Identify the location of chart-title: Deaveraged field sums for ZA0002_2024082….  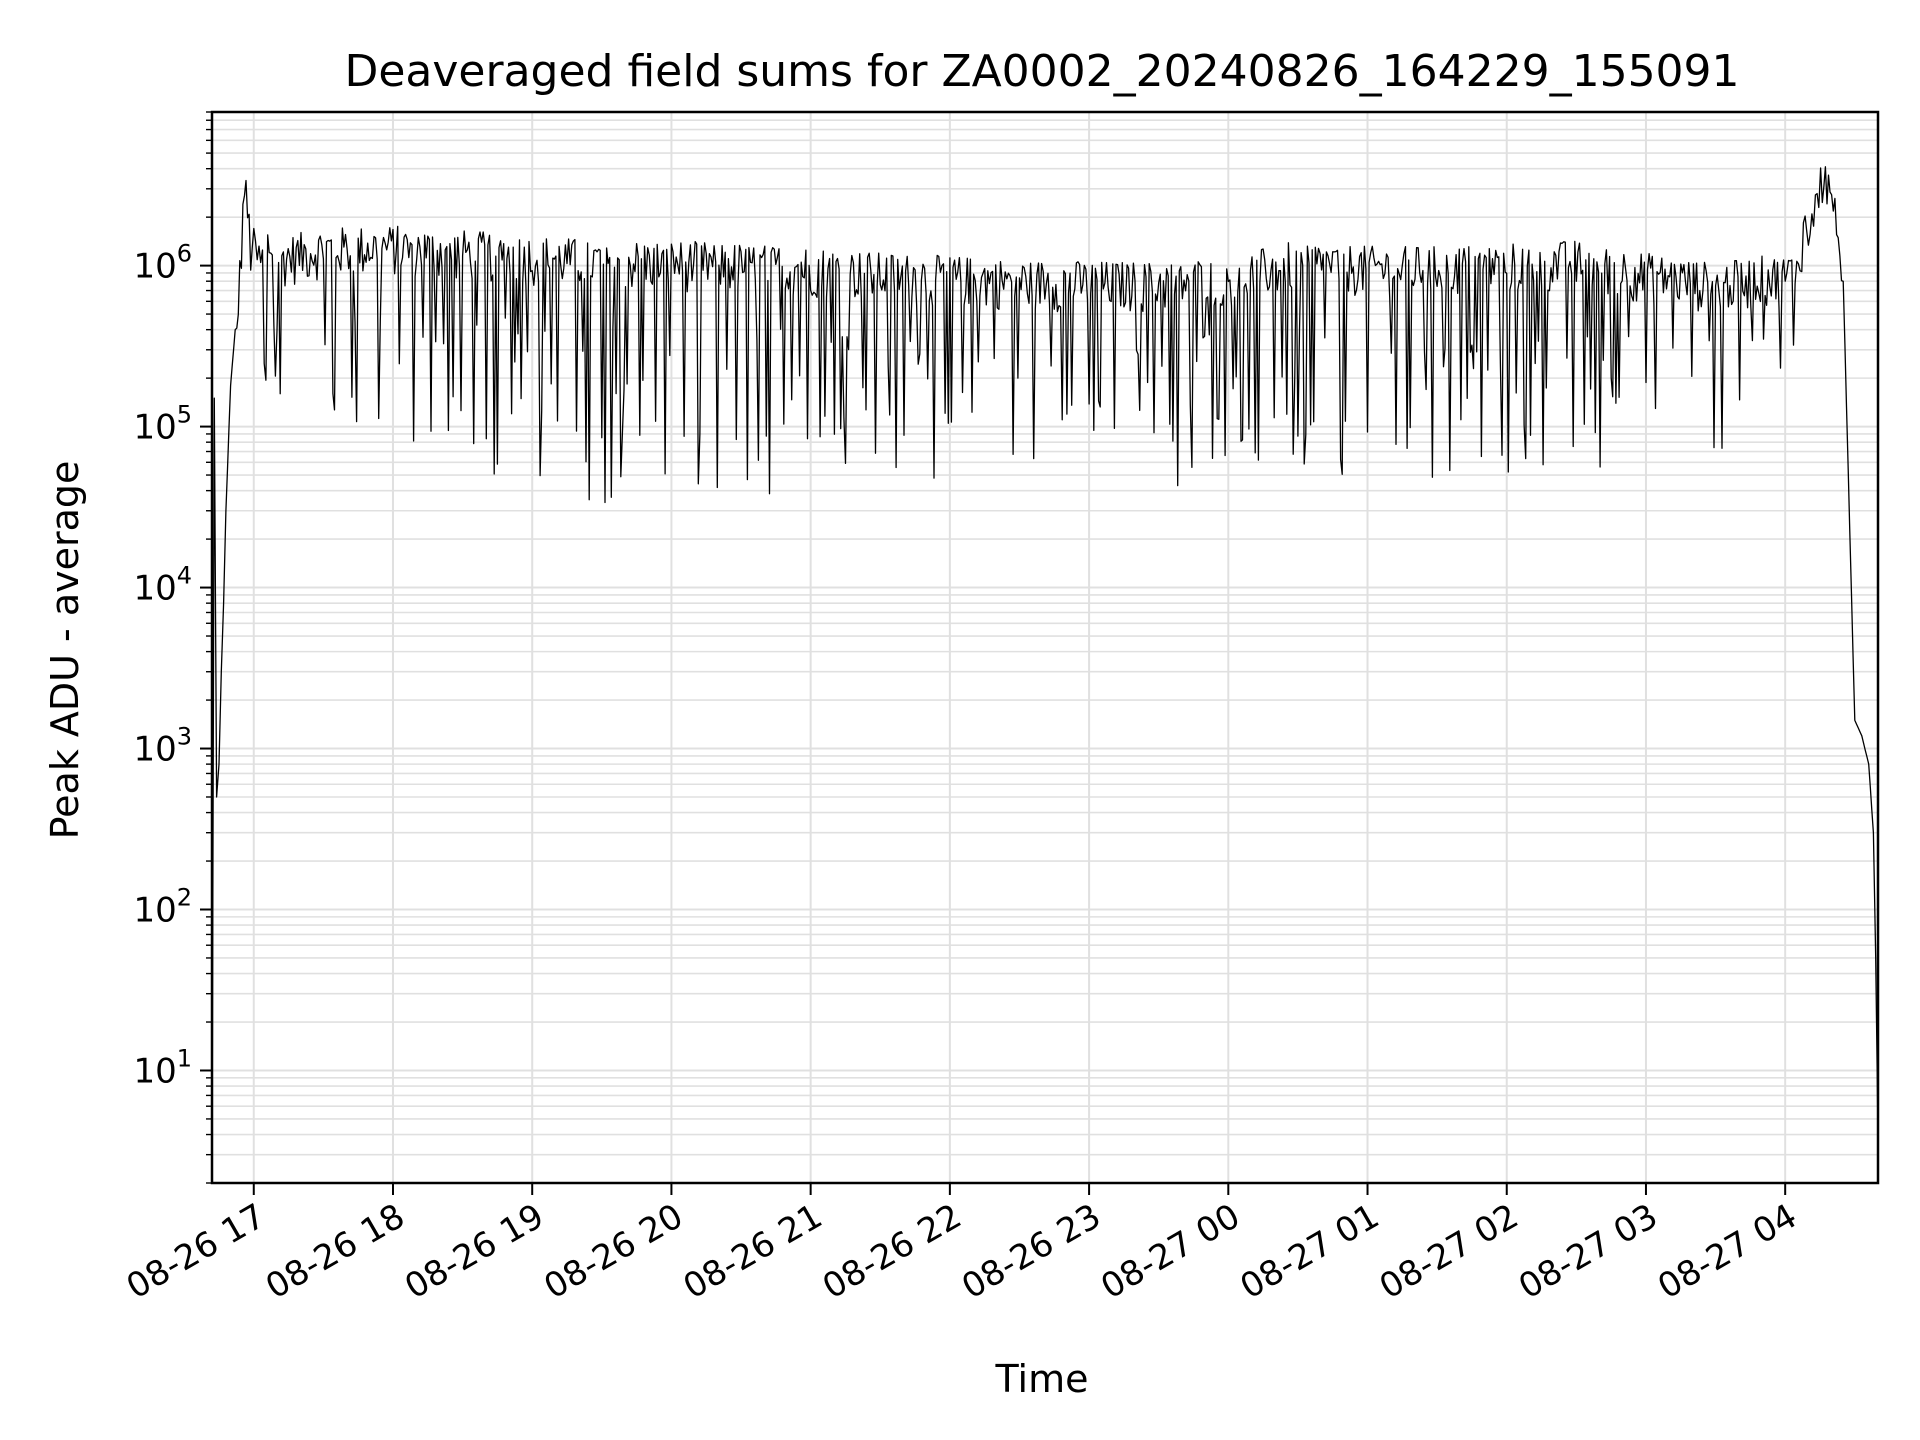
(1041, 71).